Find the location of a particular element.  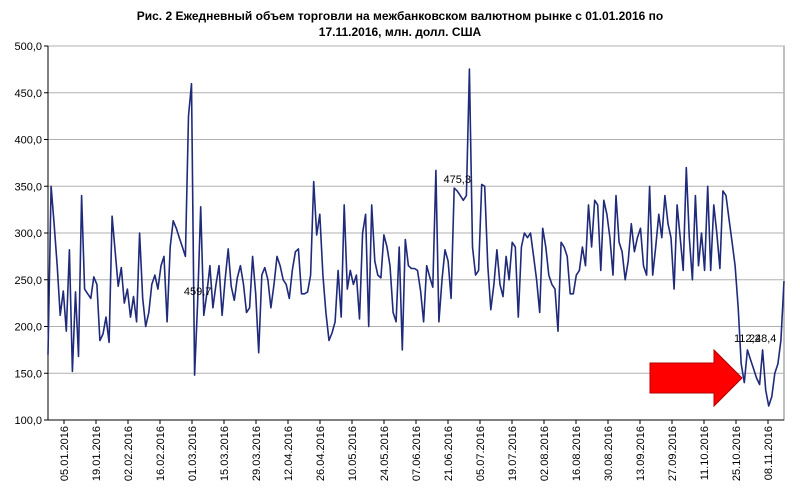

y-tick-label: 450,0 is located at coordinates (28, 94).